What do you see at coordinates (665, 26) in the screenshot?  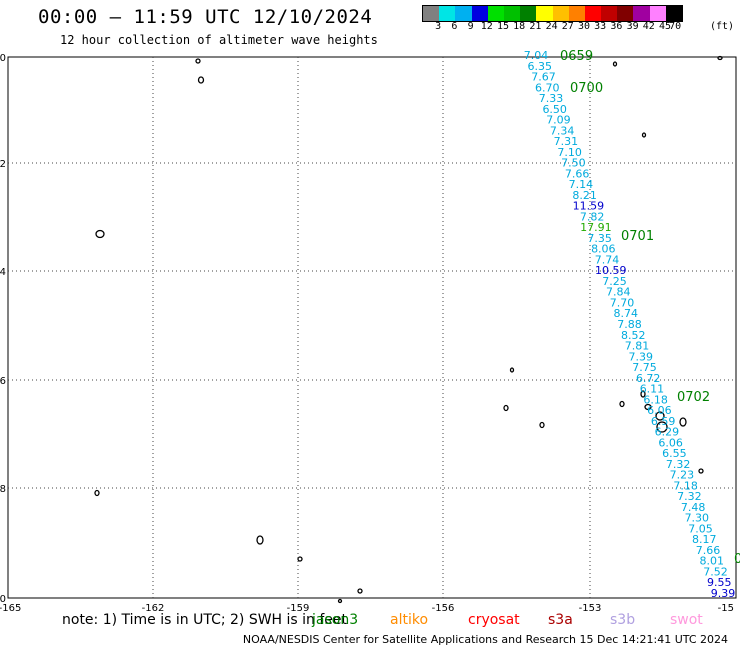 I see `legend-label: 45` at bounding box center [665, 26].